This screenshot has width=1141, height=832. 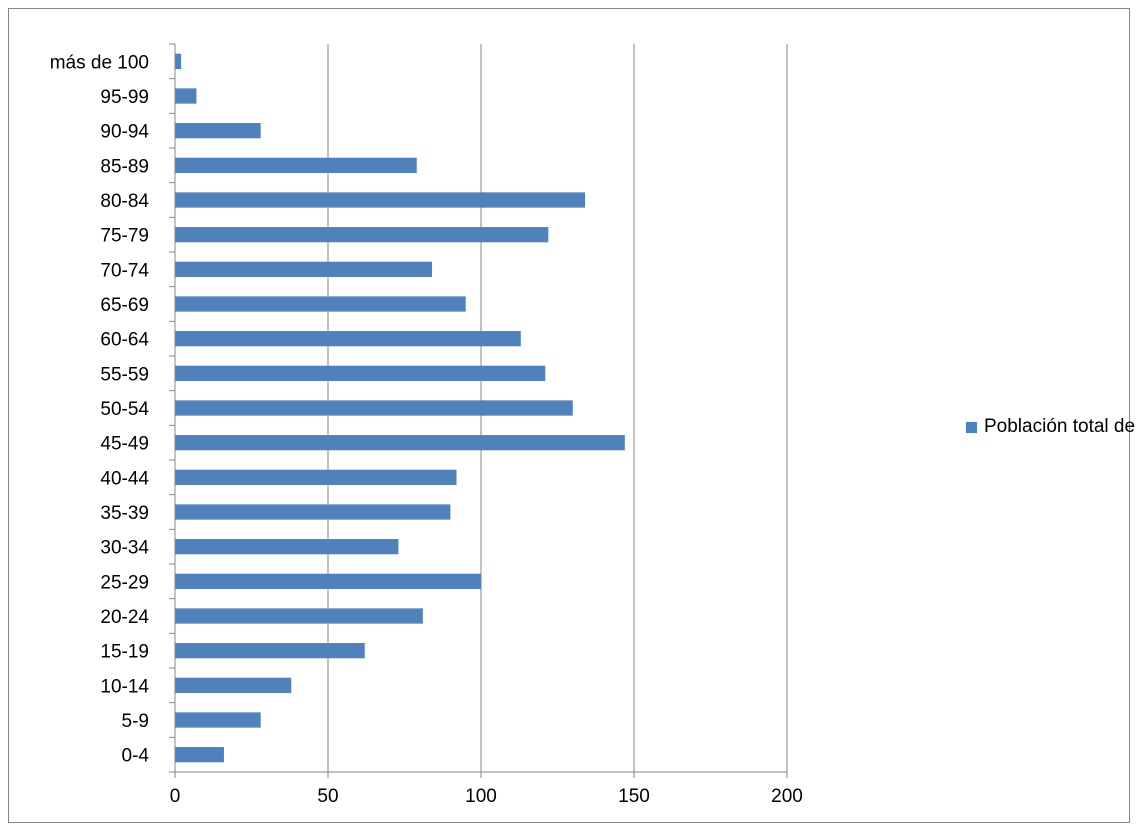 I want to click on y-tick-label-25-29: 25-29, so click(x=124, y=582).